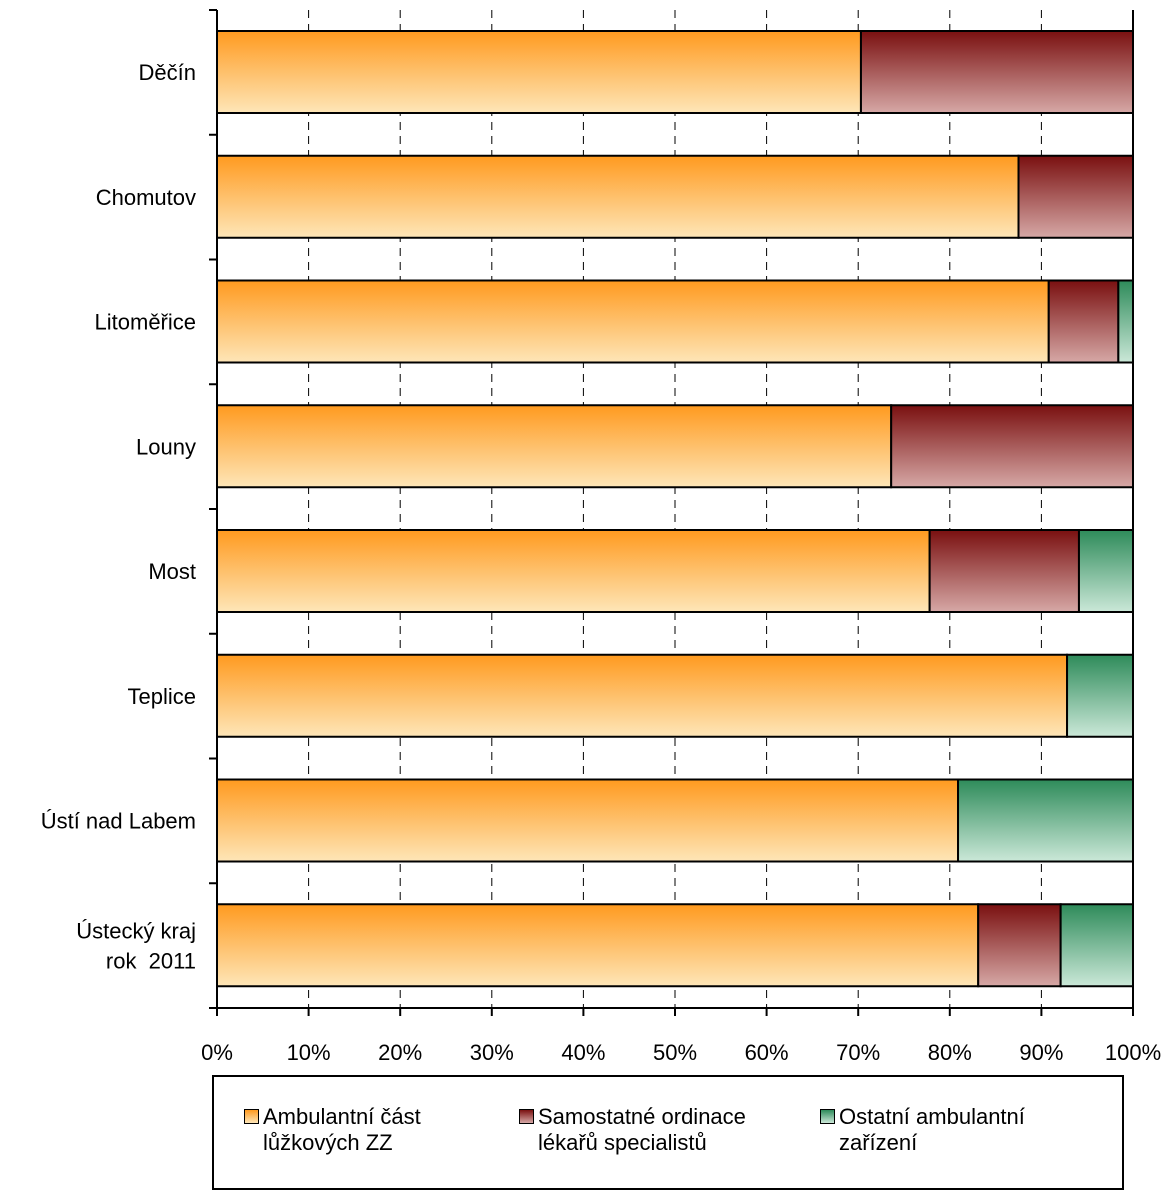 The image size is (1173, 1190). Describe the element at coordinates (588, 820) in the screenshot. I see `bar-usti-nad-labem-s0` at that location.